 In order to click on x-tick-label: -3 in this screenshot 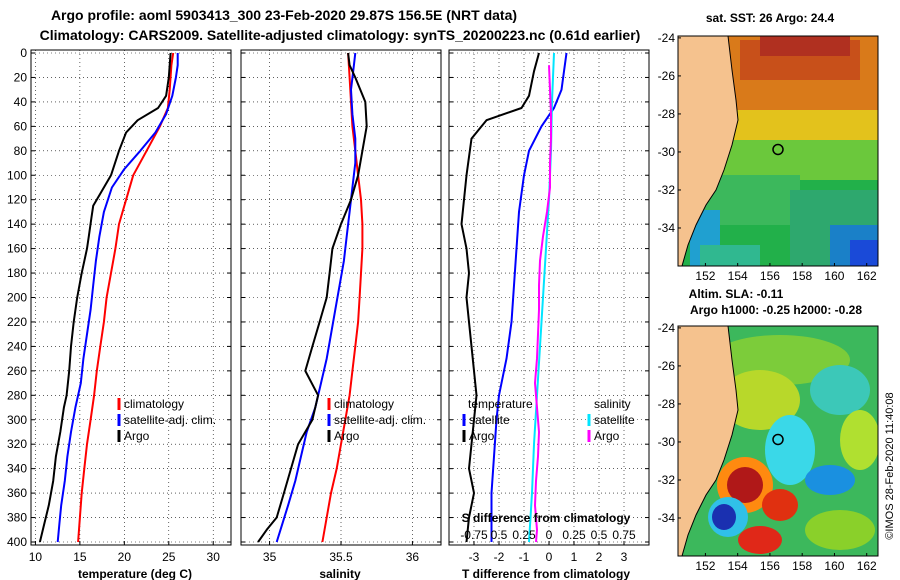, I will do `click(474, 557)`.